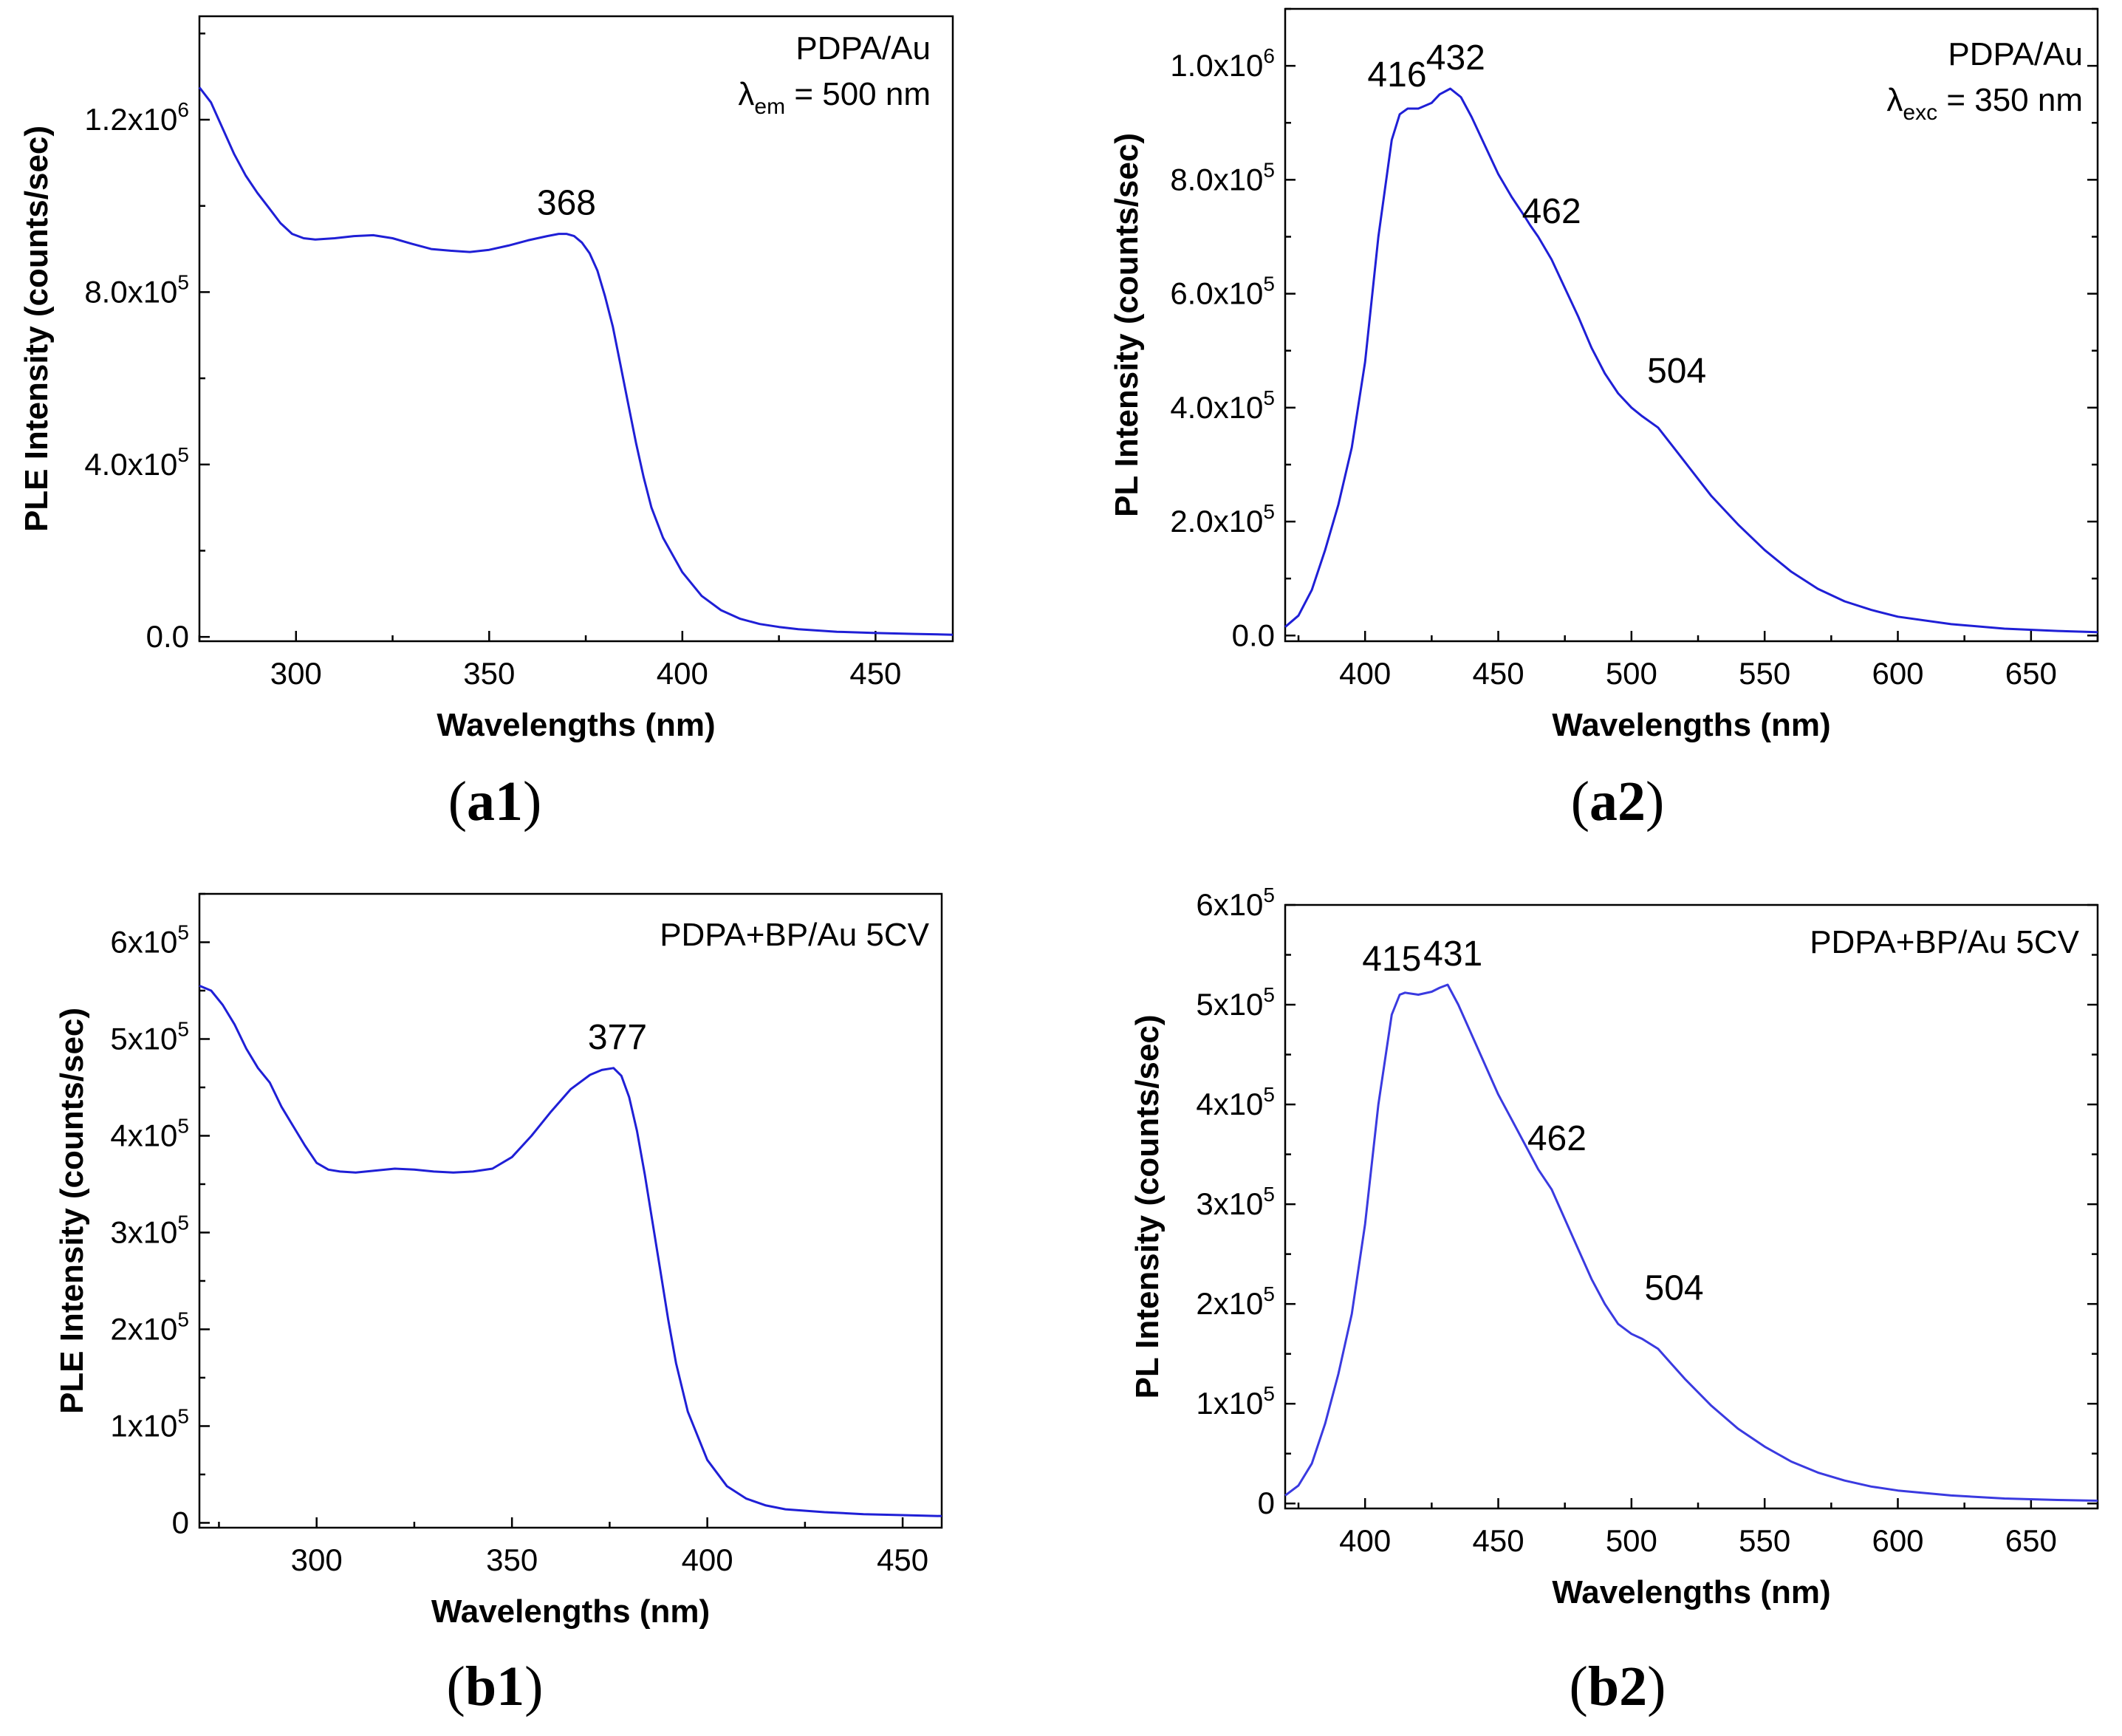  What do you see at coordinates (1222, 519) in the screenshot?
I see `y-tick-label: 2.0x10⁵` at bounding box center [1222, 519].